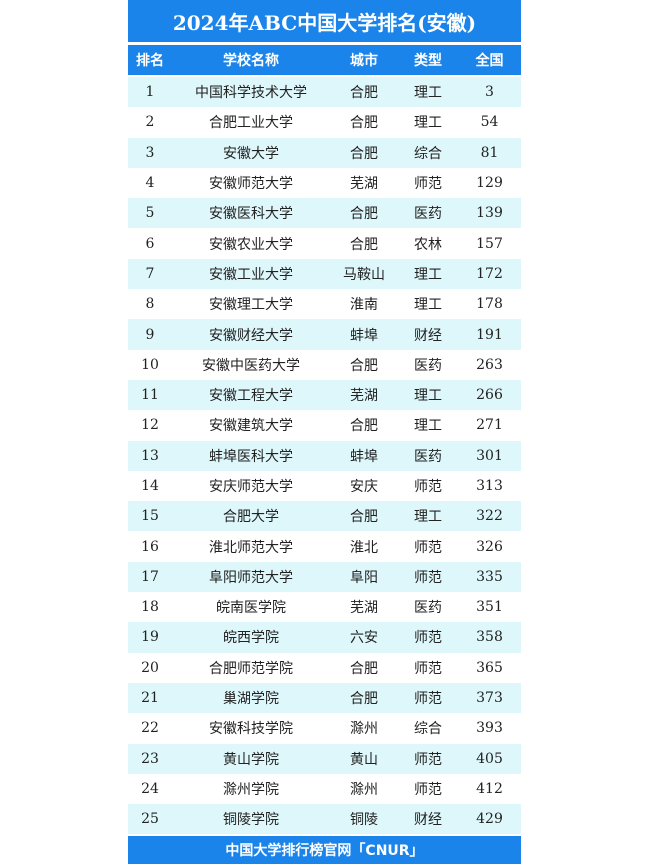 The width and height of the screenshot is (649, 864). What do you see at coordinates (489, 788) in the screenshot?
I see `cell-national: 412` at bounding box center [489, 788].